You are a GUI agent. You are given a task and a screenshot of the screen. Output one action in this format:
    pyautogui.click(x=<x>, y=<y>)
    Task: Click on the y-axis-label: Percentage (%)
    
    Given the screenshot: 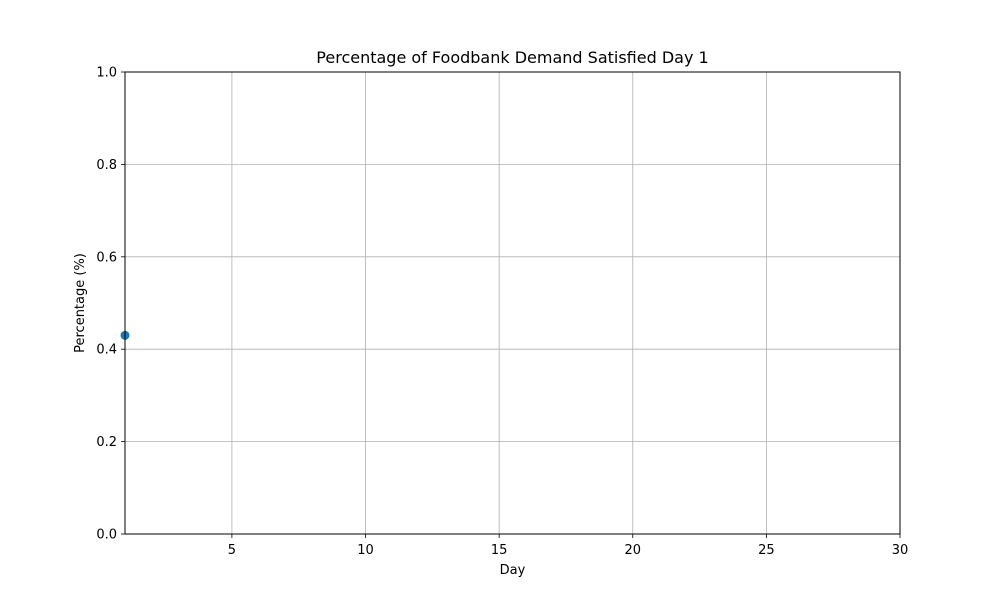 What is the action you would take?
    pyautogui.click(x=80, y=303)
    